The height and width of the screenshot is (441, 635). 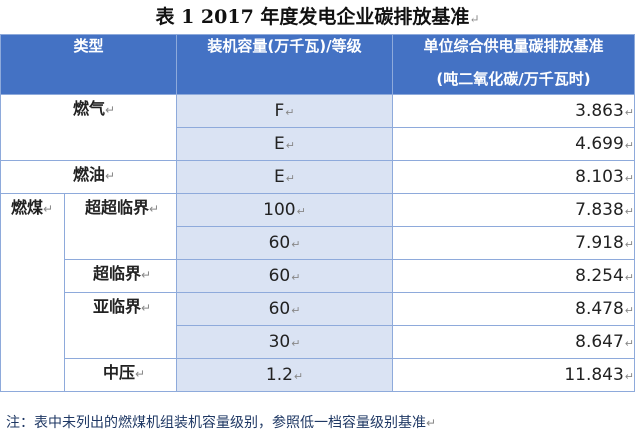 I want to click on header-capacity-label: 装机容量(万千瓦)/等级, so click(x=284, y=46).